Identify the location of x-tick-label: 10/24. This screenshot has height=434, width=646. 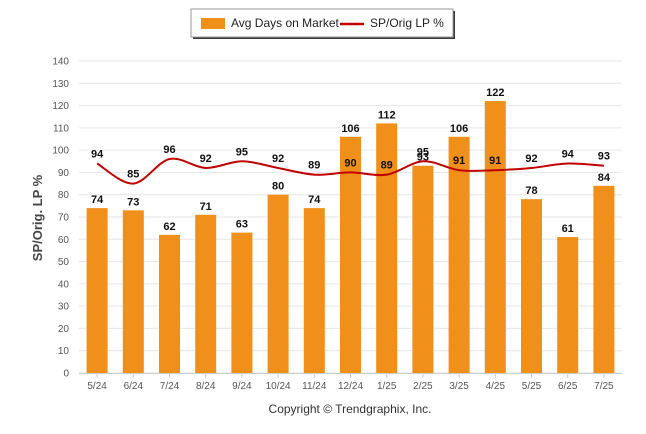
(278, 386).